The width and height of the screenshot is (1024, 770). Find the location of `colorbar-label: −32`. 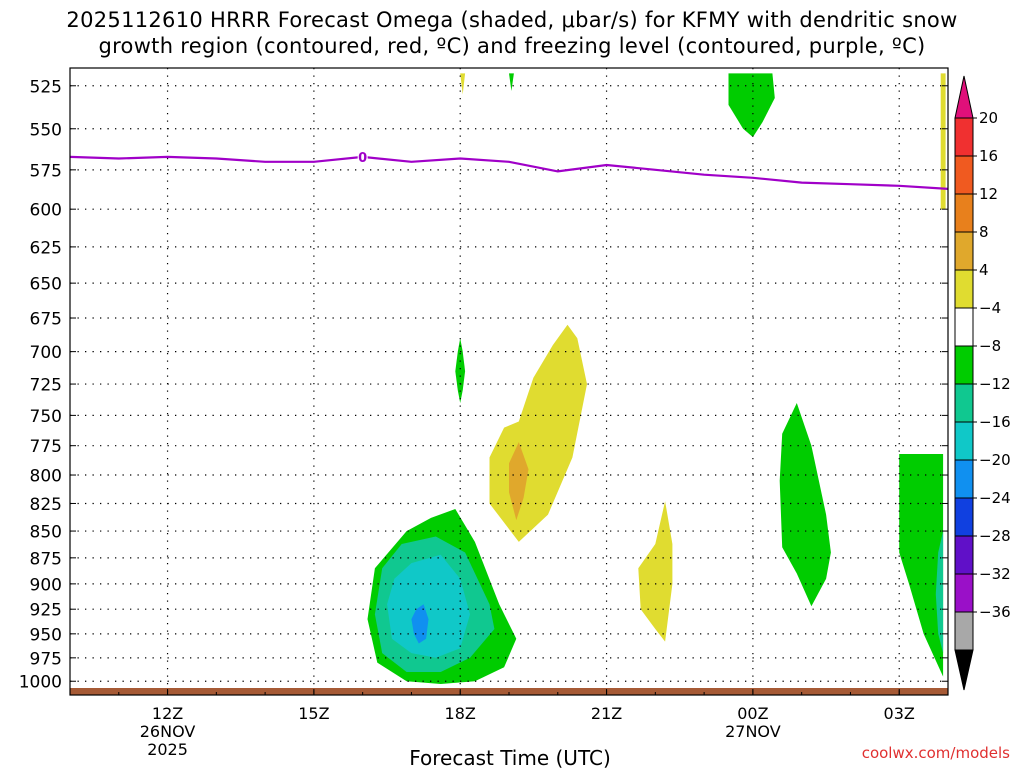

colorbar-label: −32 is located at coordinates (995, 574).